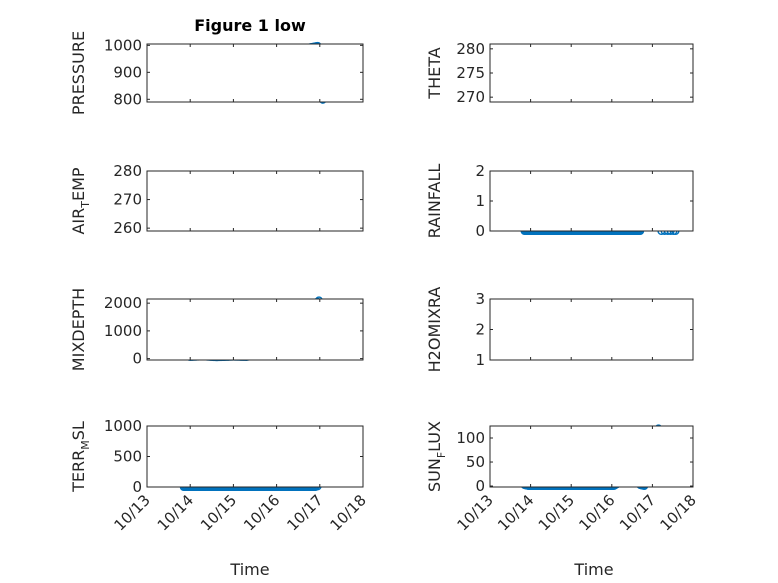 This screenshot has height=583, width=778. I want to click on subplot-pressure: 800 900 1000 PRESSURE, so click(216, 73).